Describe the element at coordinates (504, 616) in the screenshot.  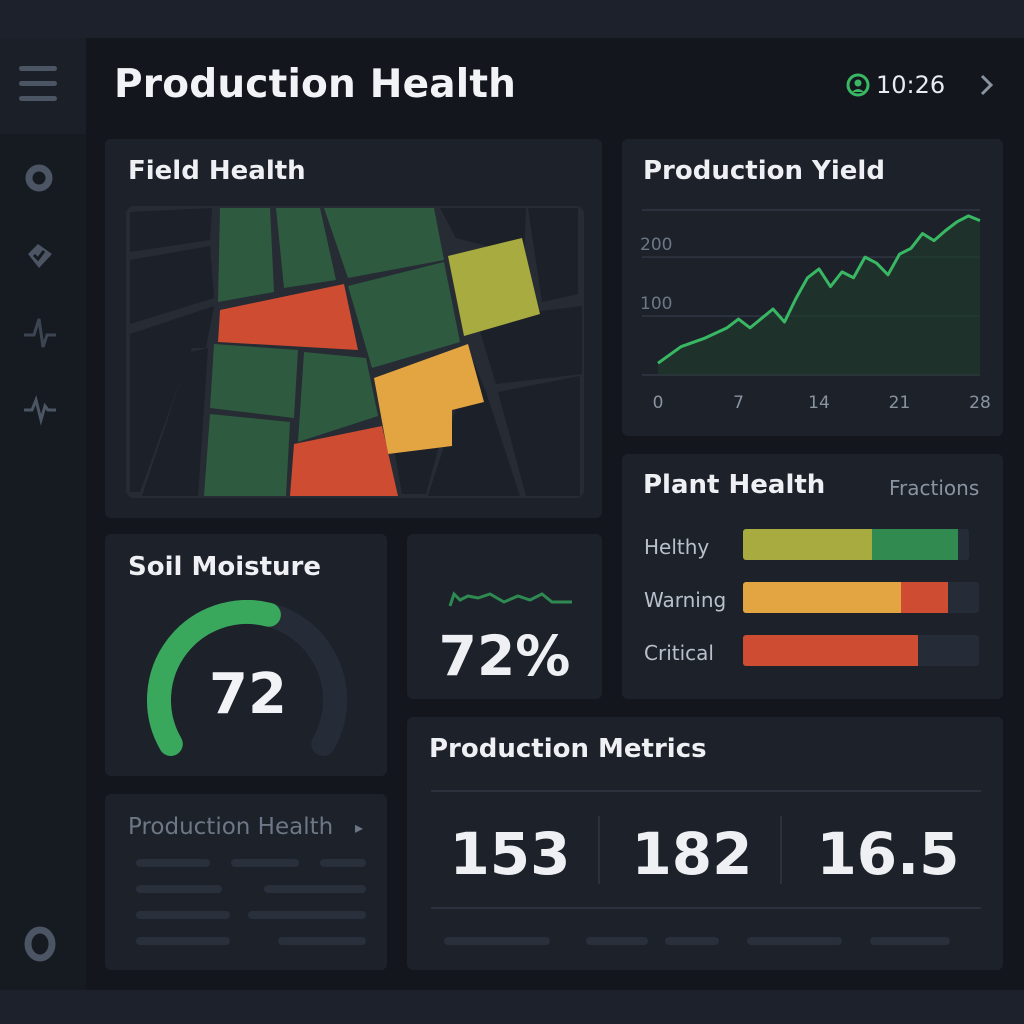
I see `moisture-tile` at that location.